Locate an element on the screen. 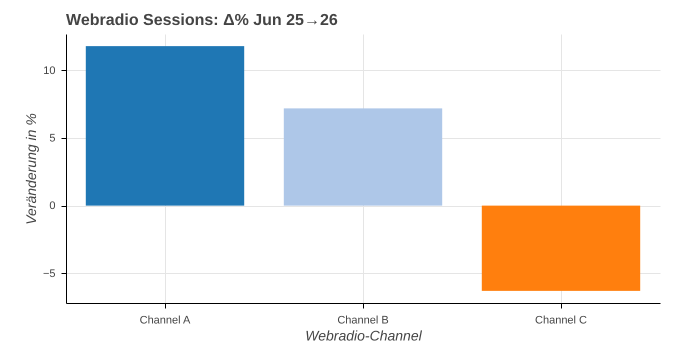  y-tick-label: 5 is located at coordinates (52, 138).